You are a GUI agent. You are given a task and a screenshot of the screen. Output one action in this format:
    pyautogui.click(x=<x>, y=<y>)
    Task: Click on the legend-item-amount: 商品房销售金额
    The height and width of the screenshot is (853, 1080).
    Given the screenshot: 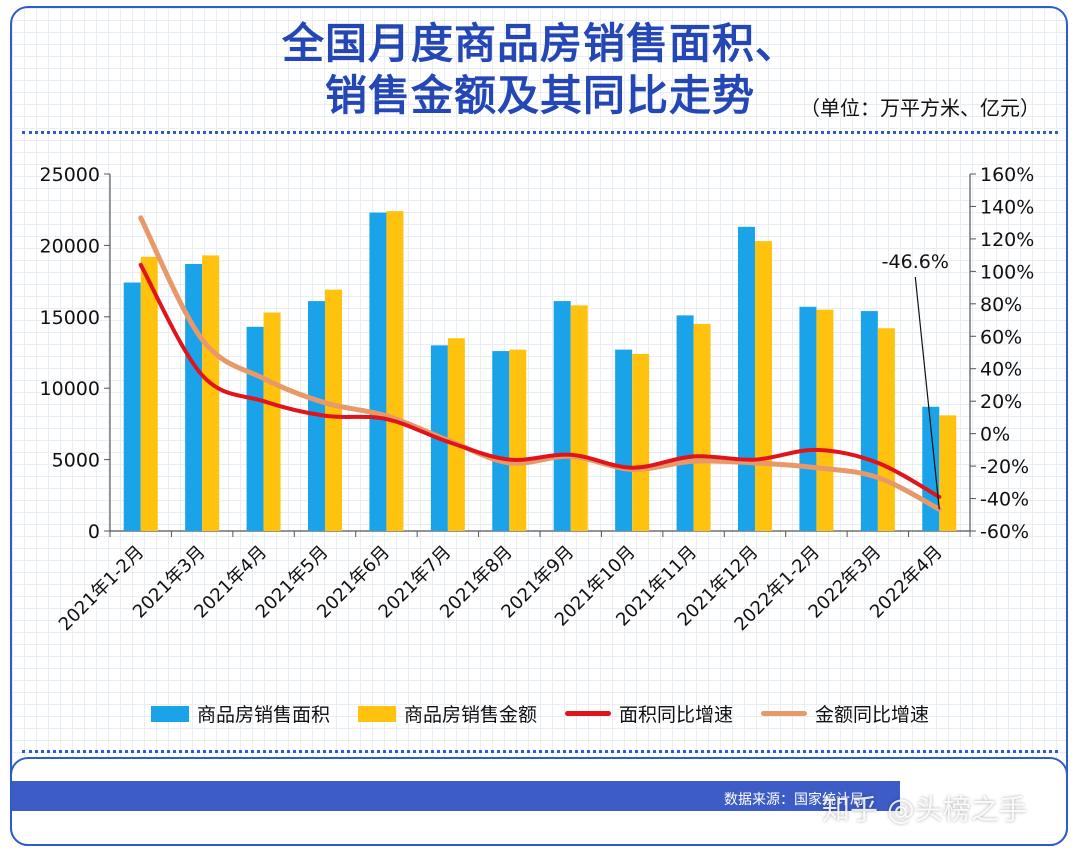 What is the action you would take?
    pyautogui.click(x=447, y=713)
    